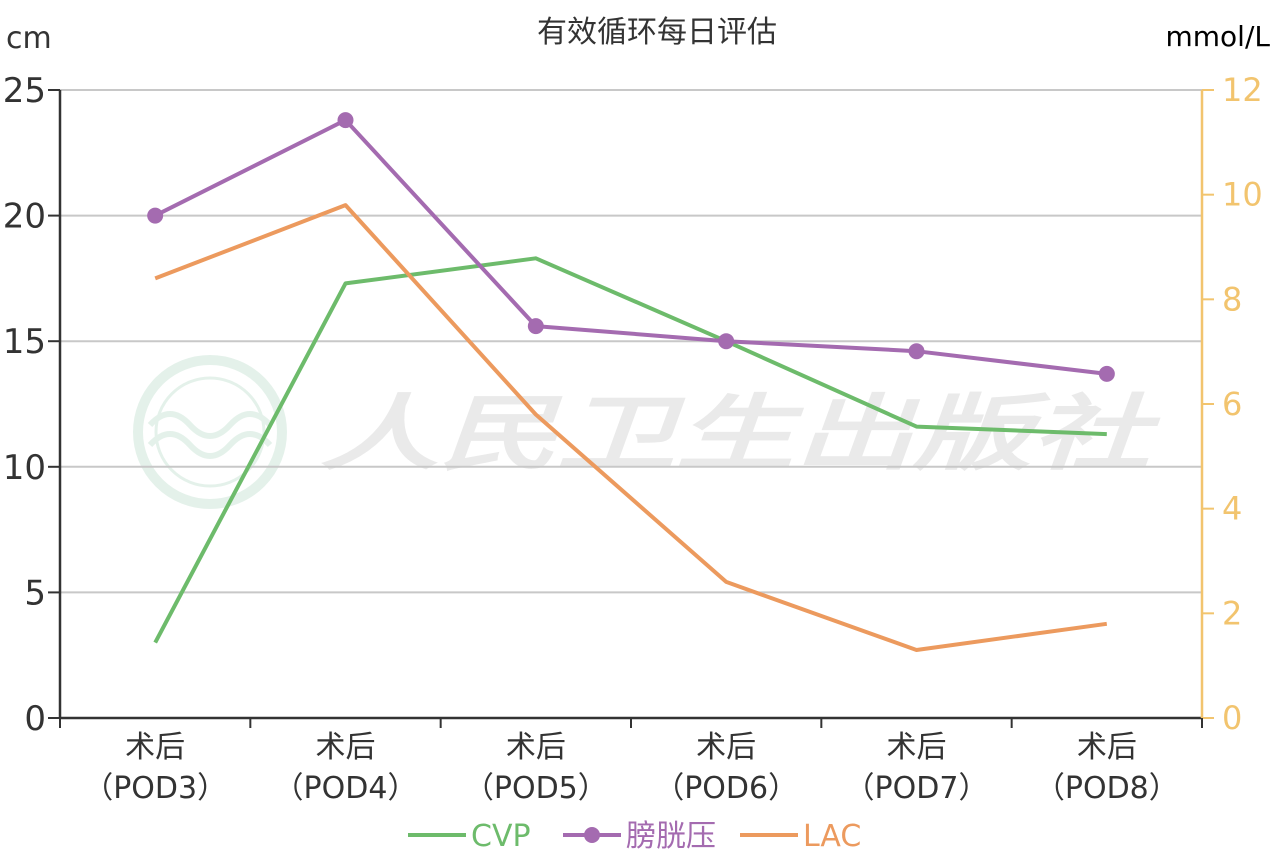  Describe the element at coordinates (155, 788) in the screenshot. I see `x-tick-label-sub: （POD3）` at that location.